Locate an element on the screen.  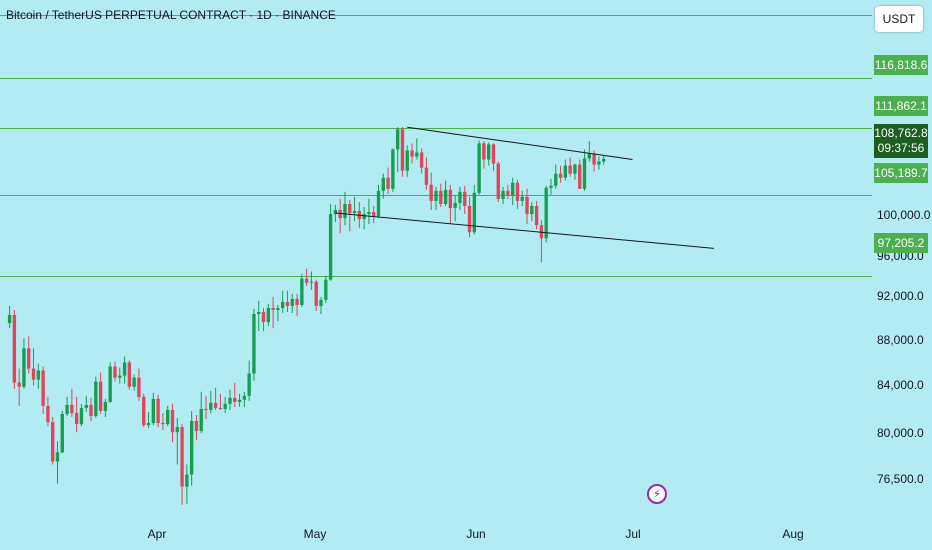
x-tick-label: Jun is located at coordinates (476, 534).